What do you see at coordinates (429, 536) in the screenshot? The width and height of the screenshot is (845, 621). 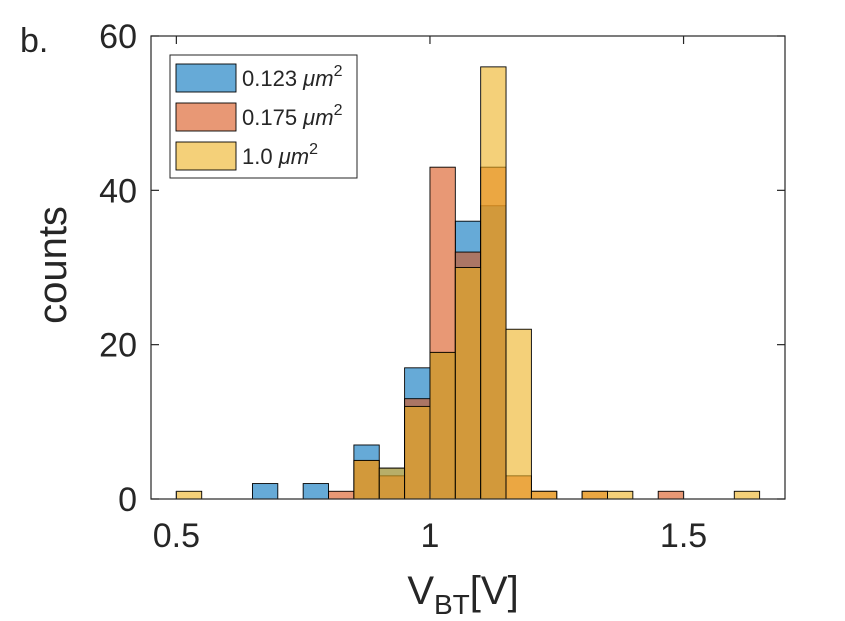 I see `x-tick-label-2: 1` at bounding box center [429, 536].